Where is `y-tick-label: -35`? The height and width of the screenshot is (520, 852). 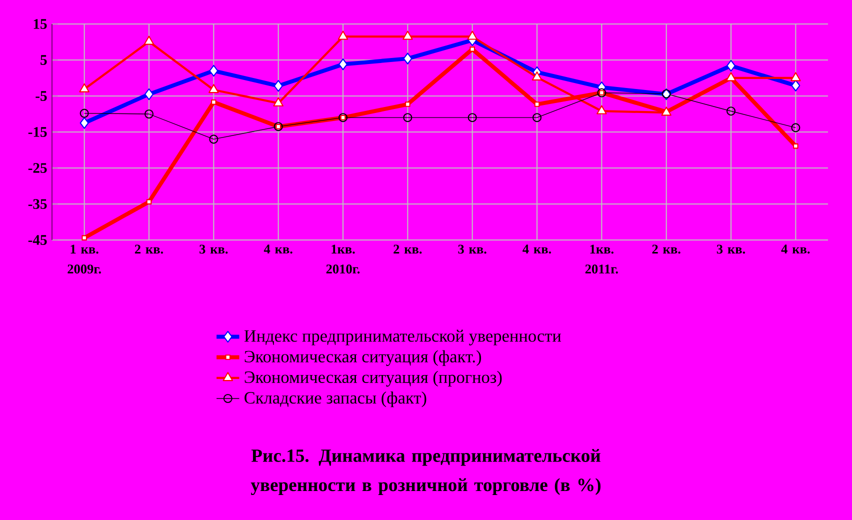
y-tick-label: -35 is located at coordinates (37, 204).